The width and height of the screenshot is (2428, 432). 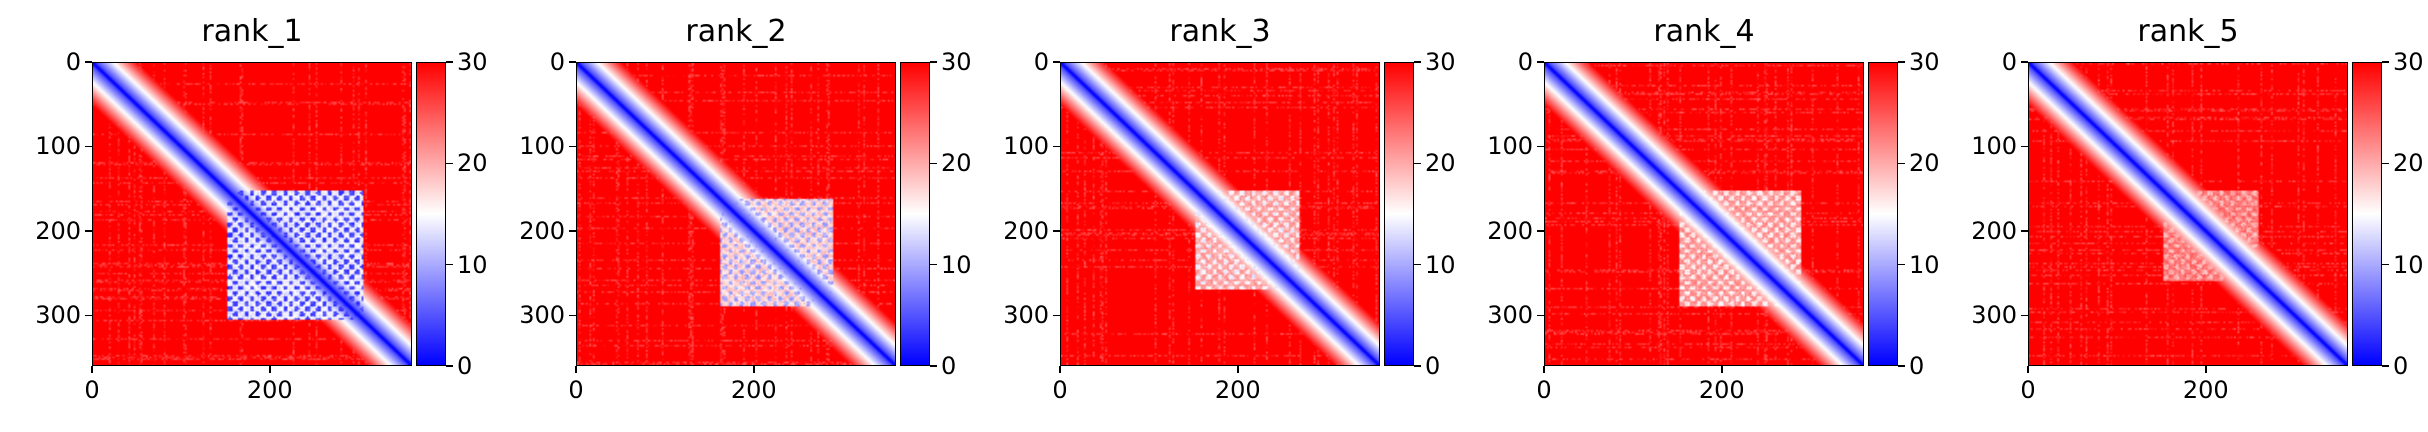 What do you see at coordinates (2188, 31) in the screenshot?
I see `chart-title: rank_5` at bounding box center [2188, 31].